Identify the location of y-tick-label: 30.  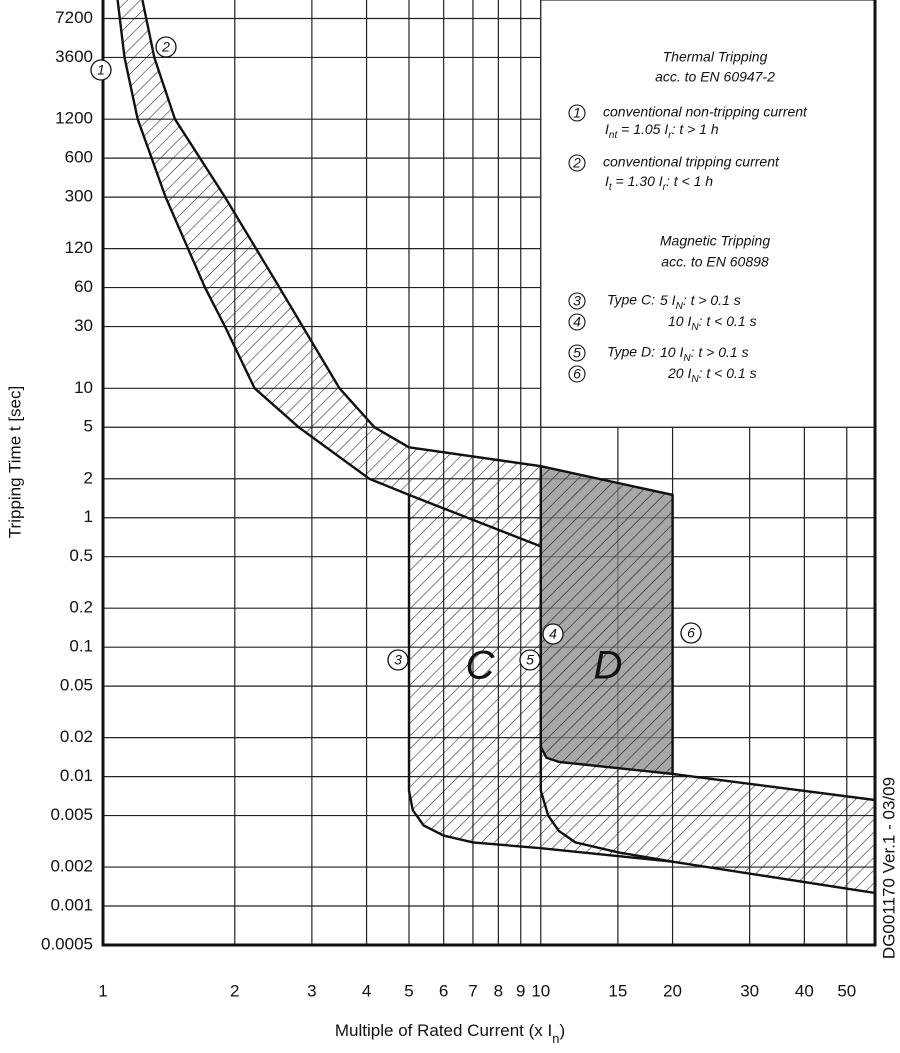
(83, 325).